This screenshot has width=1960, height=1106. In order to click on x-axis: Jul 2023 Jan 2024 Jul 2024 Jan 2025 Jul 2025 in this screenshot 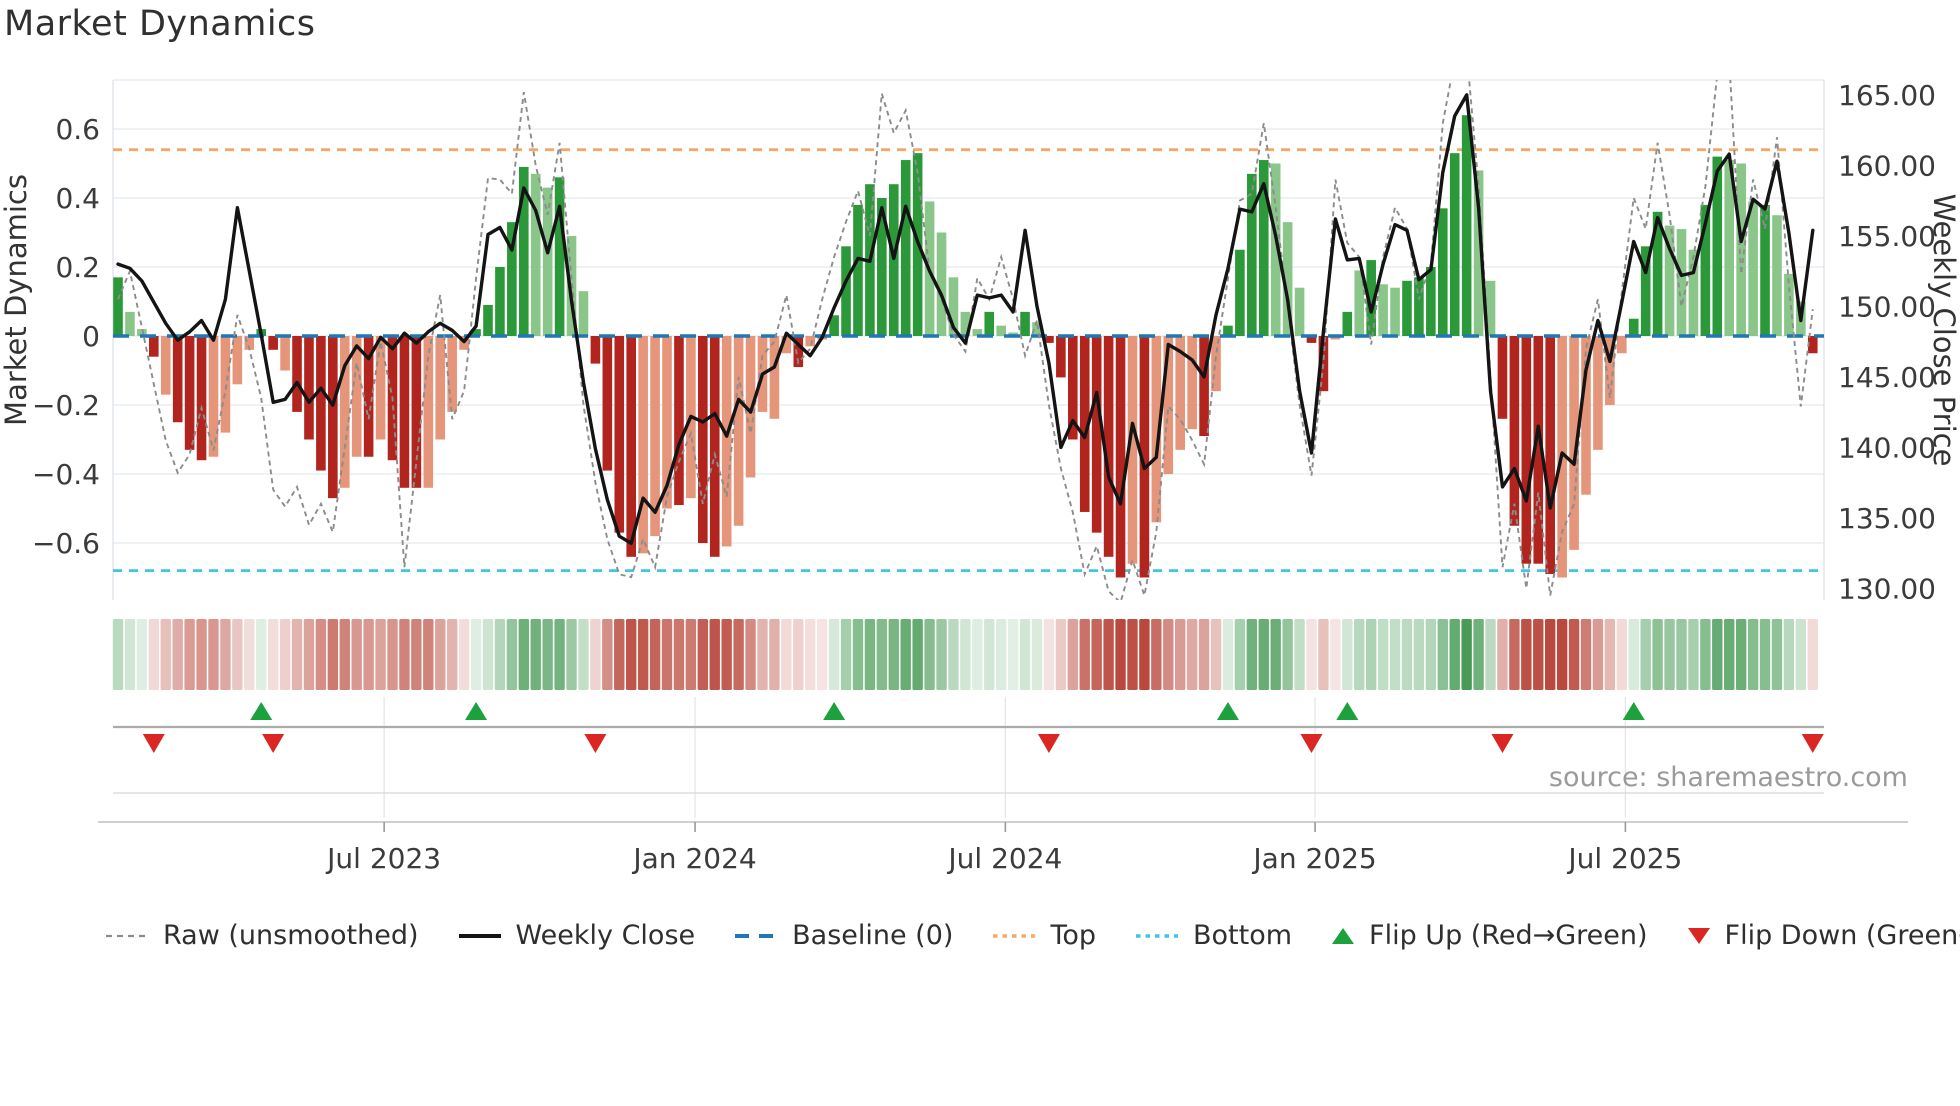, I will do `click(1003, 848)`.